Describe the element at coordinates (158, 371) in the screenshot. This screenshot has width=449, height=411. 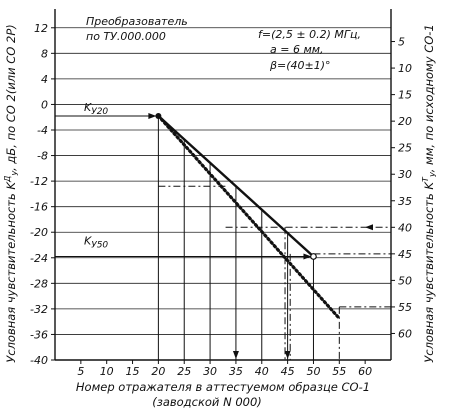
I see `x-tick-label: 20` at that location.